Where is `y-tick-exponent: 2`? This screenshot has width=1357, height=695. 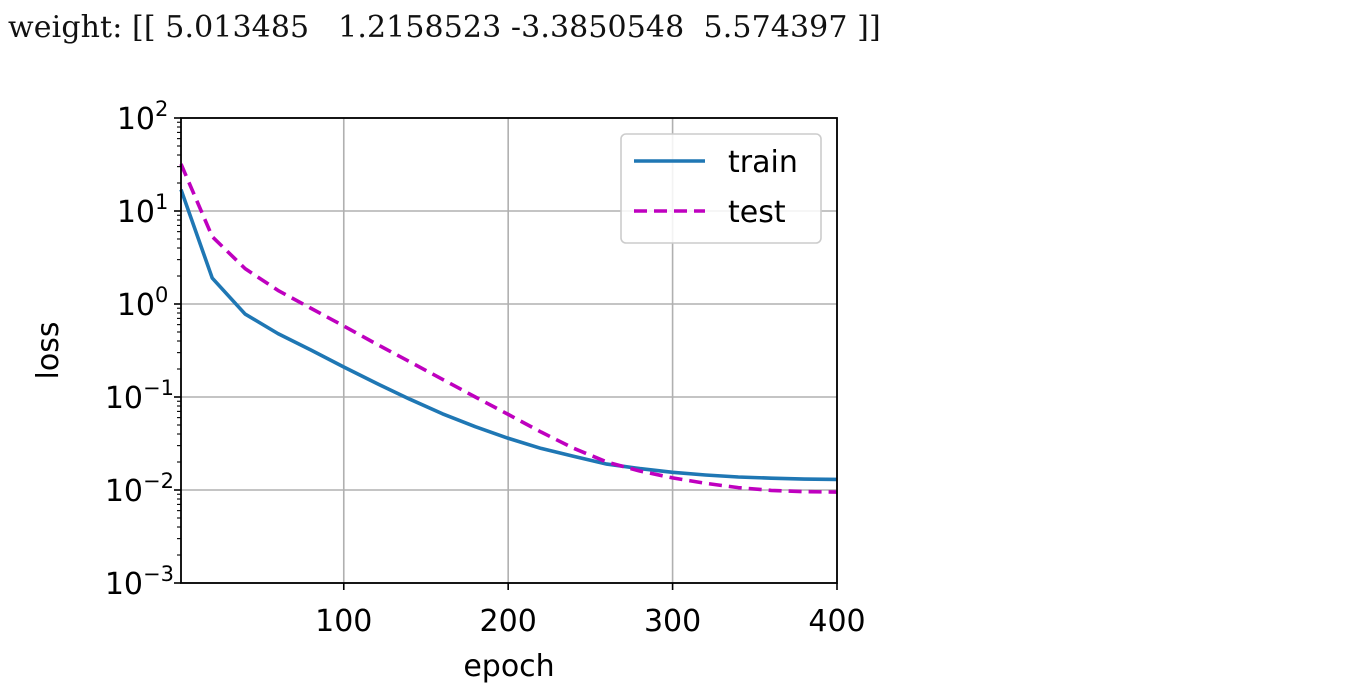
y-tick-exponent: 2 is located at coordinates (161, 109).